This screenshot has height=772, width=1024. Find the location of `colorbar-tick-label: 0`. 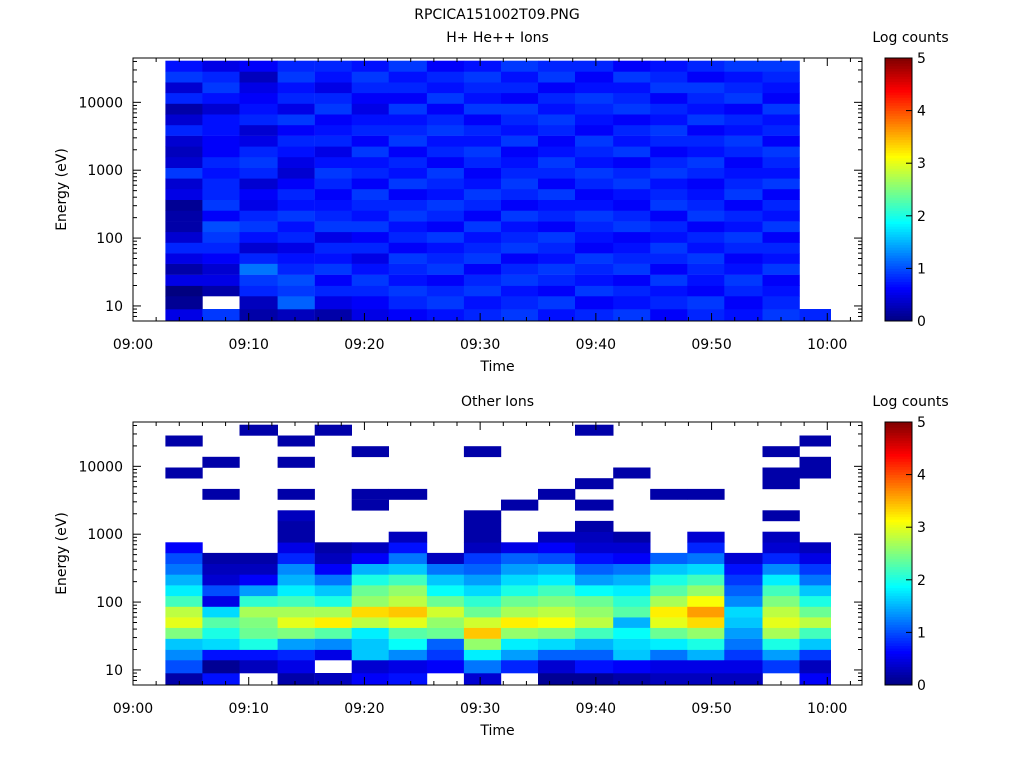

colorbar-tick-label: 0 is located at coordinates (921, 322).